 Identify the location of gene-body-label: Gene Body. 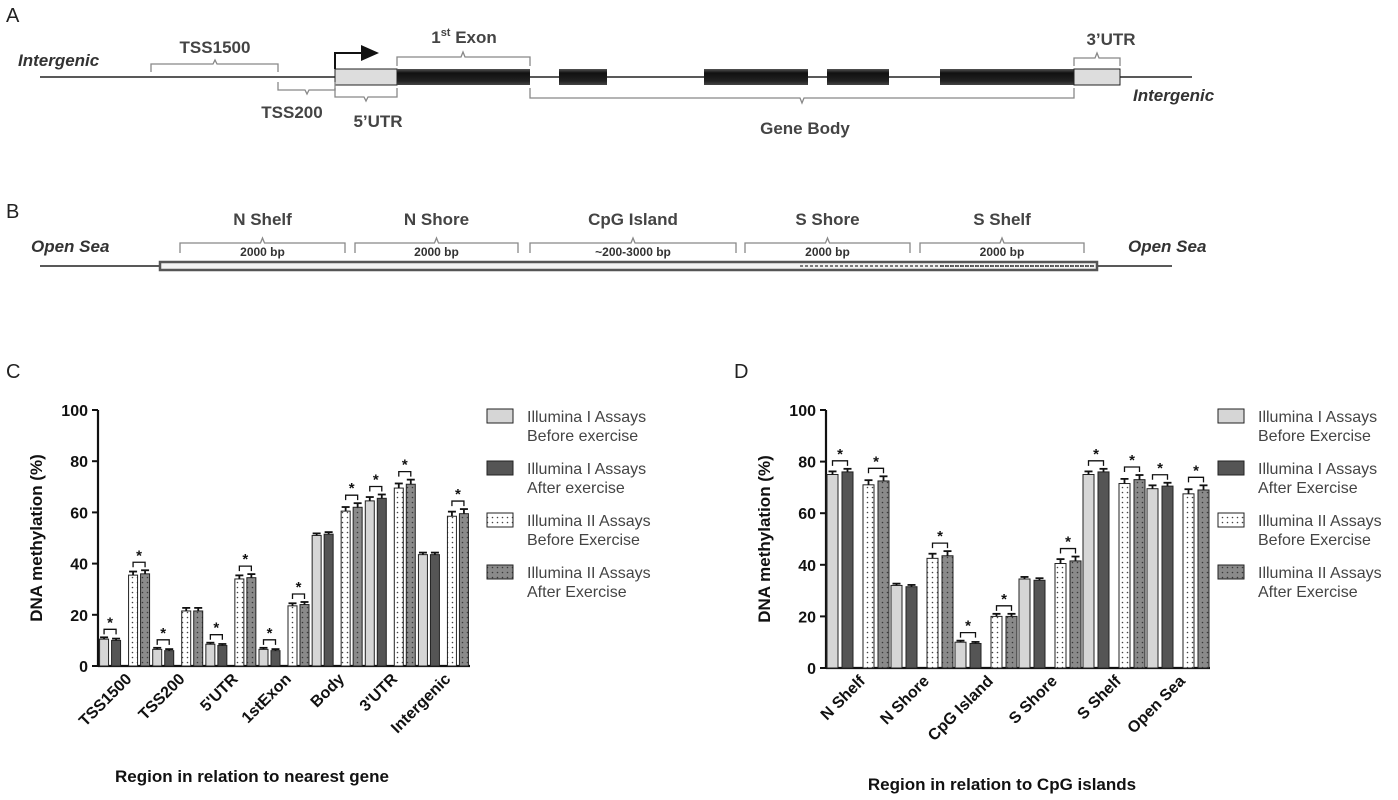
(805, 128).